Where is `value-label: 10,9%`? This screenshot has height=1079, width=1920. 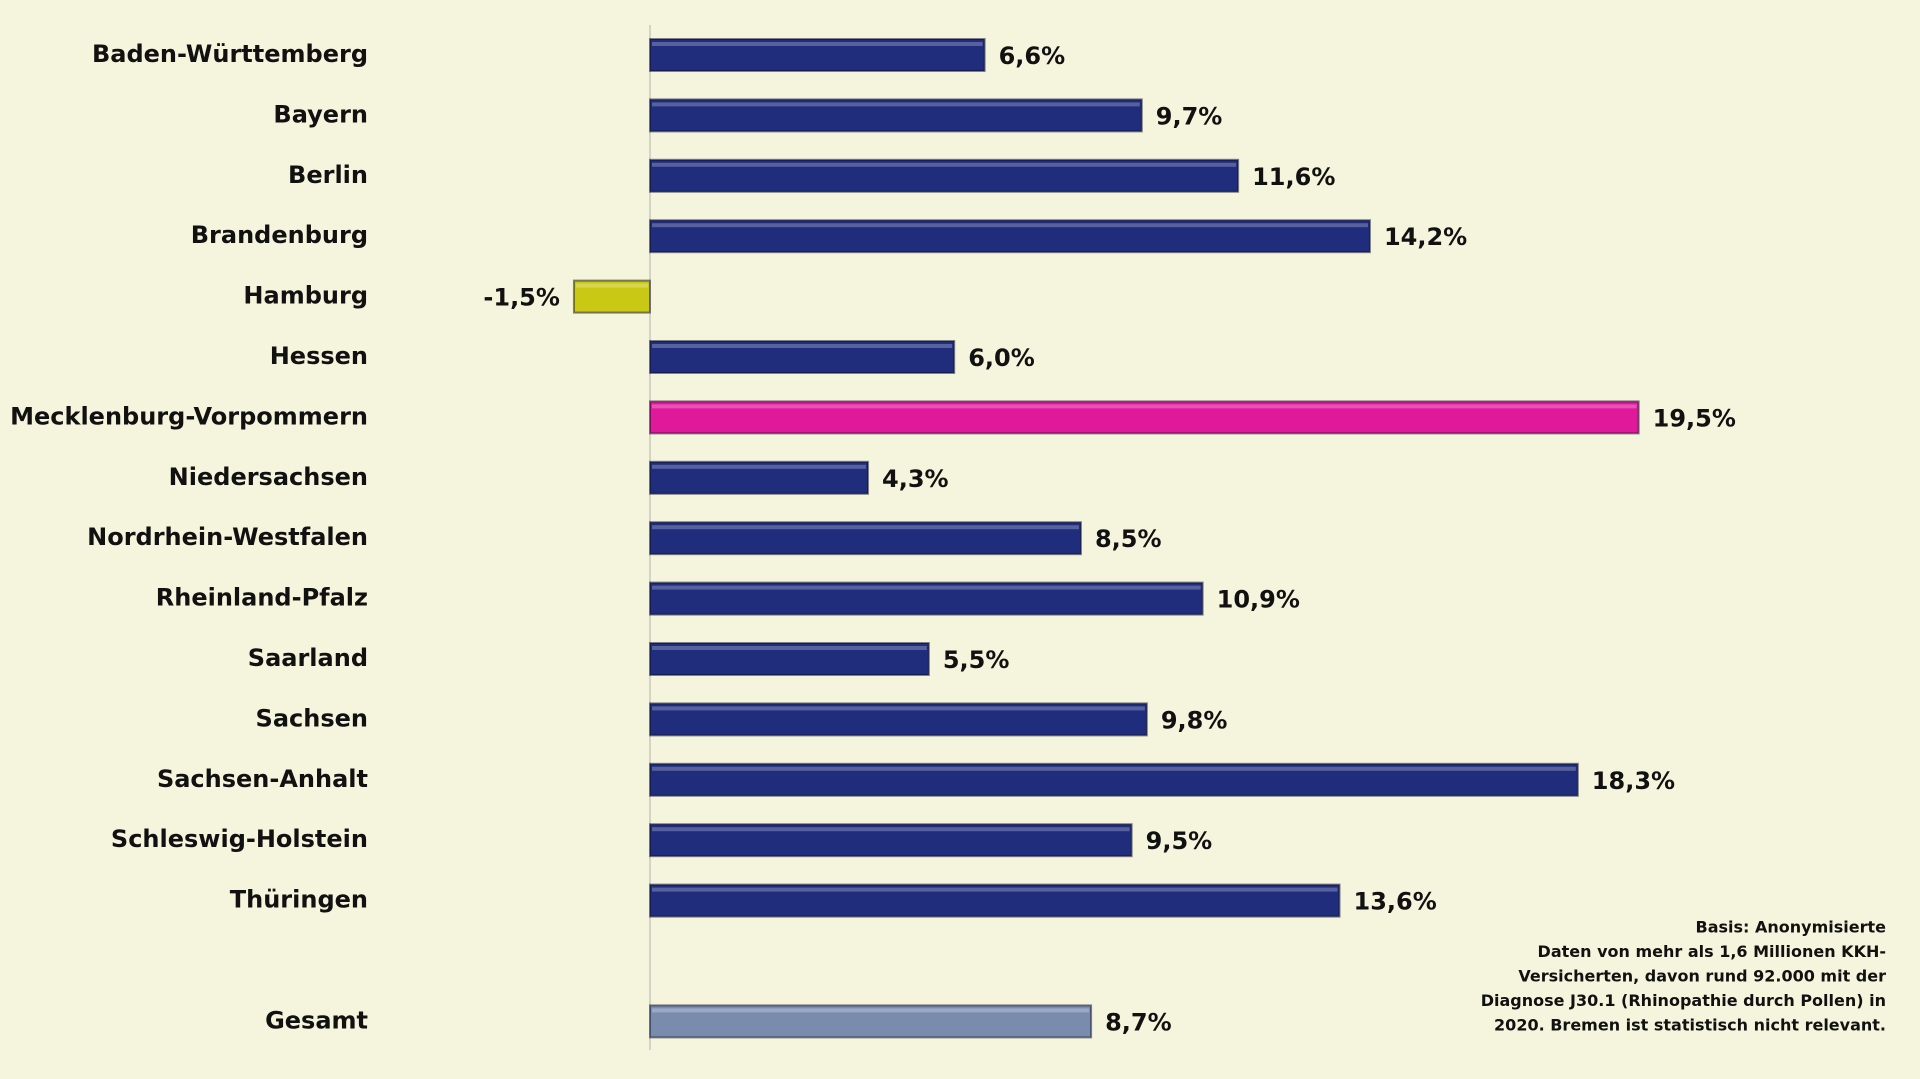
value-label: 10,9% is located at coordinates (1258, 600).